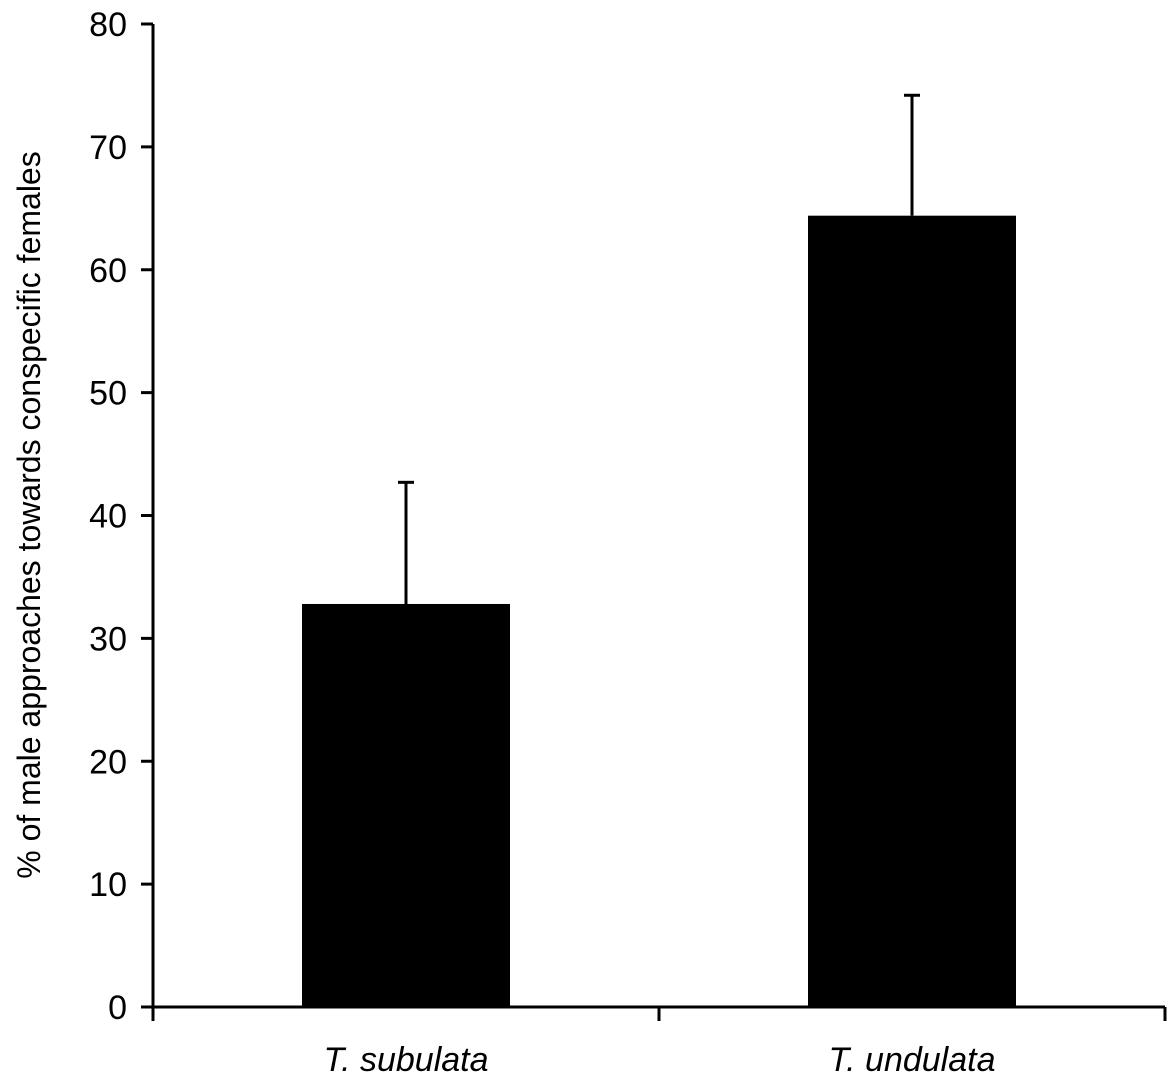 The height and width of the screenshot is (1088, 1167). Describe the element at coordinates (108, 394) in the screenshot. I see `y-tick-label: 50` at that location.